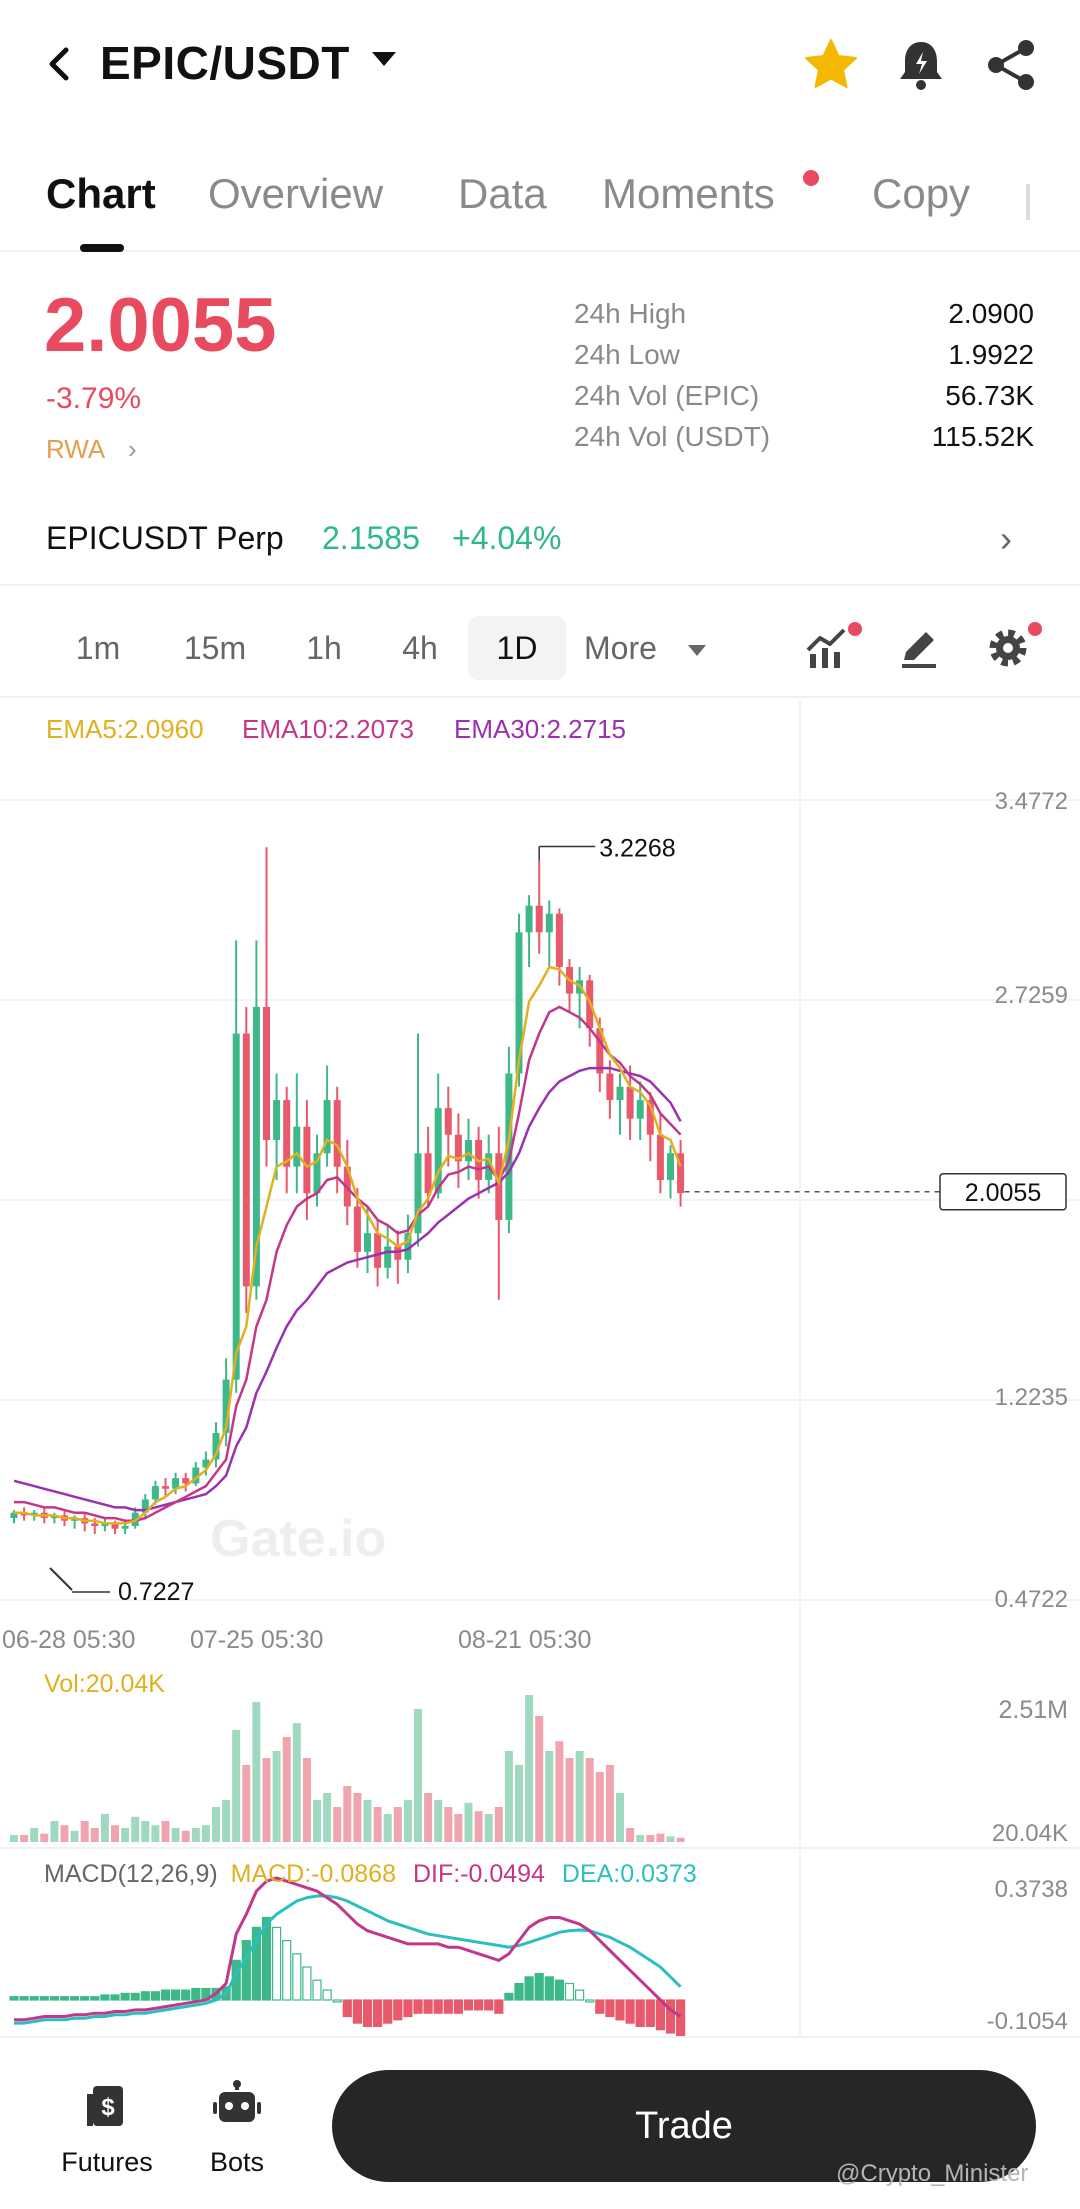 The width and height of the screenshot is (1080, 2209). I want to click on pair-title: EPIC/USDT, so click(225, 63).